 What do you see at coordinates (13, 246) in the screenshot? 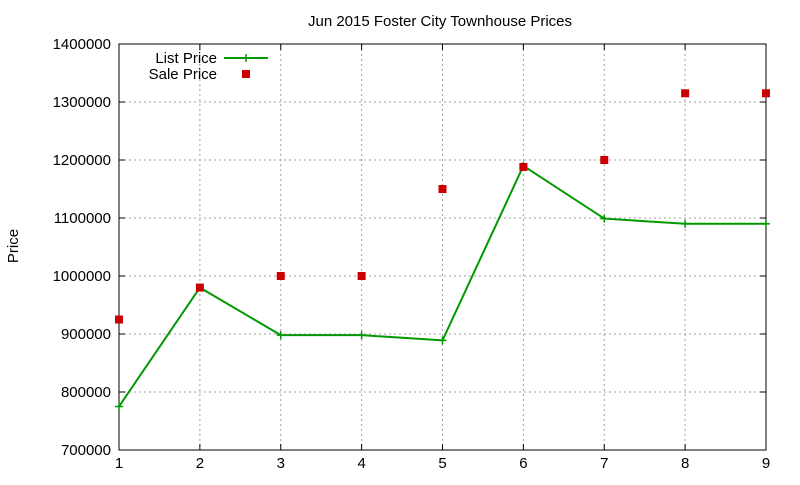
I see `y-axis-label: Price` at bounding box center [13, 246].